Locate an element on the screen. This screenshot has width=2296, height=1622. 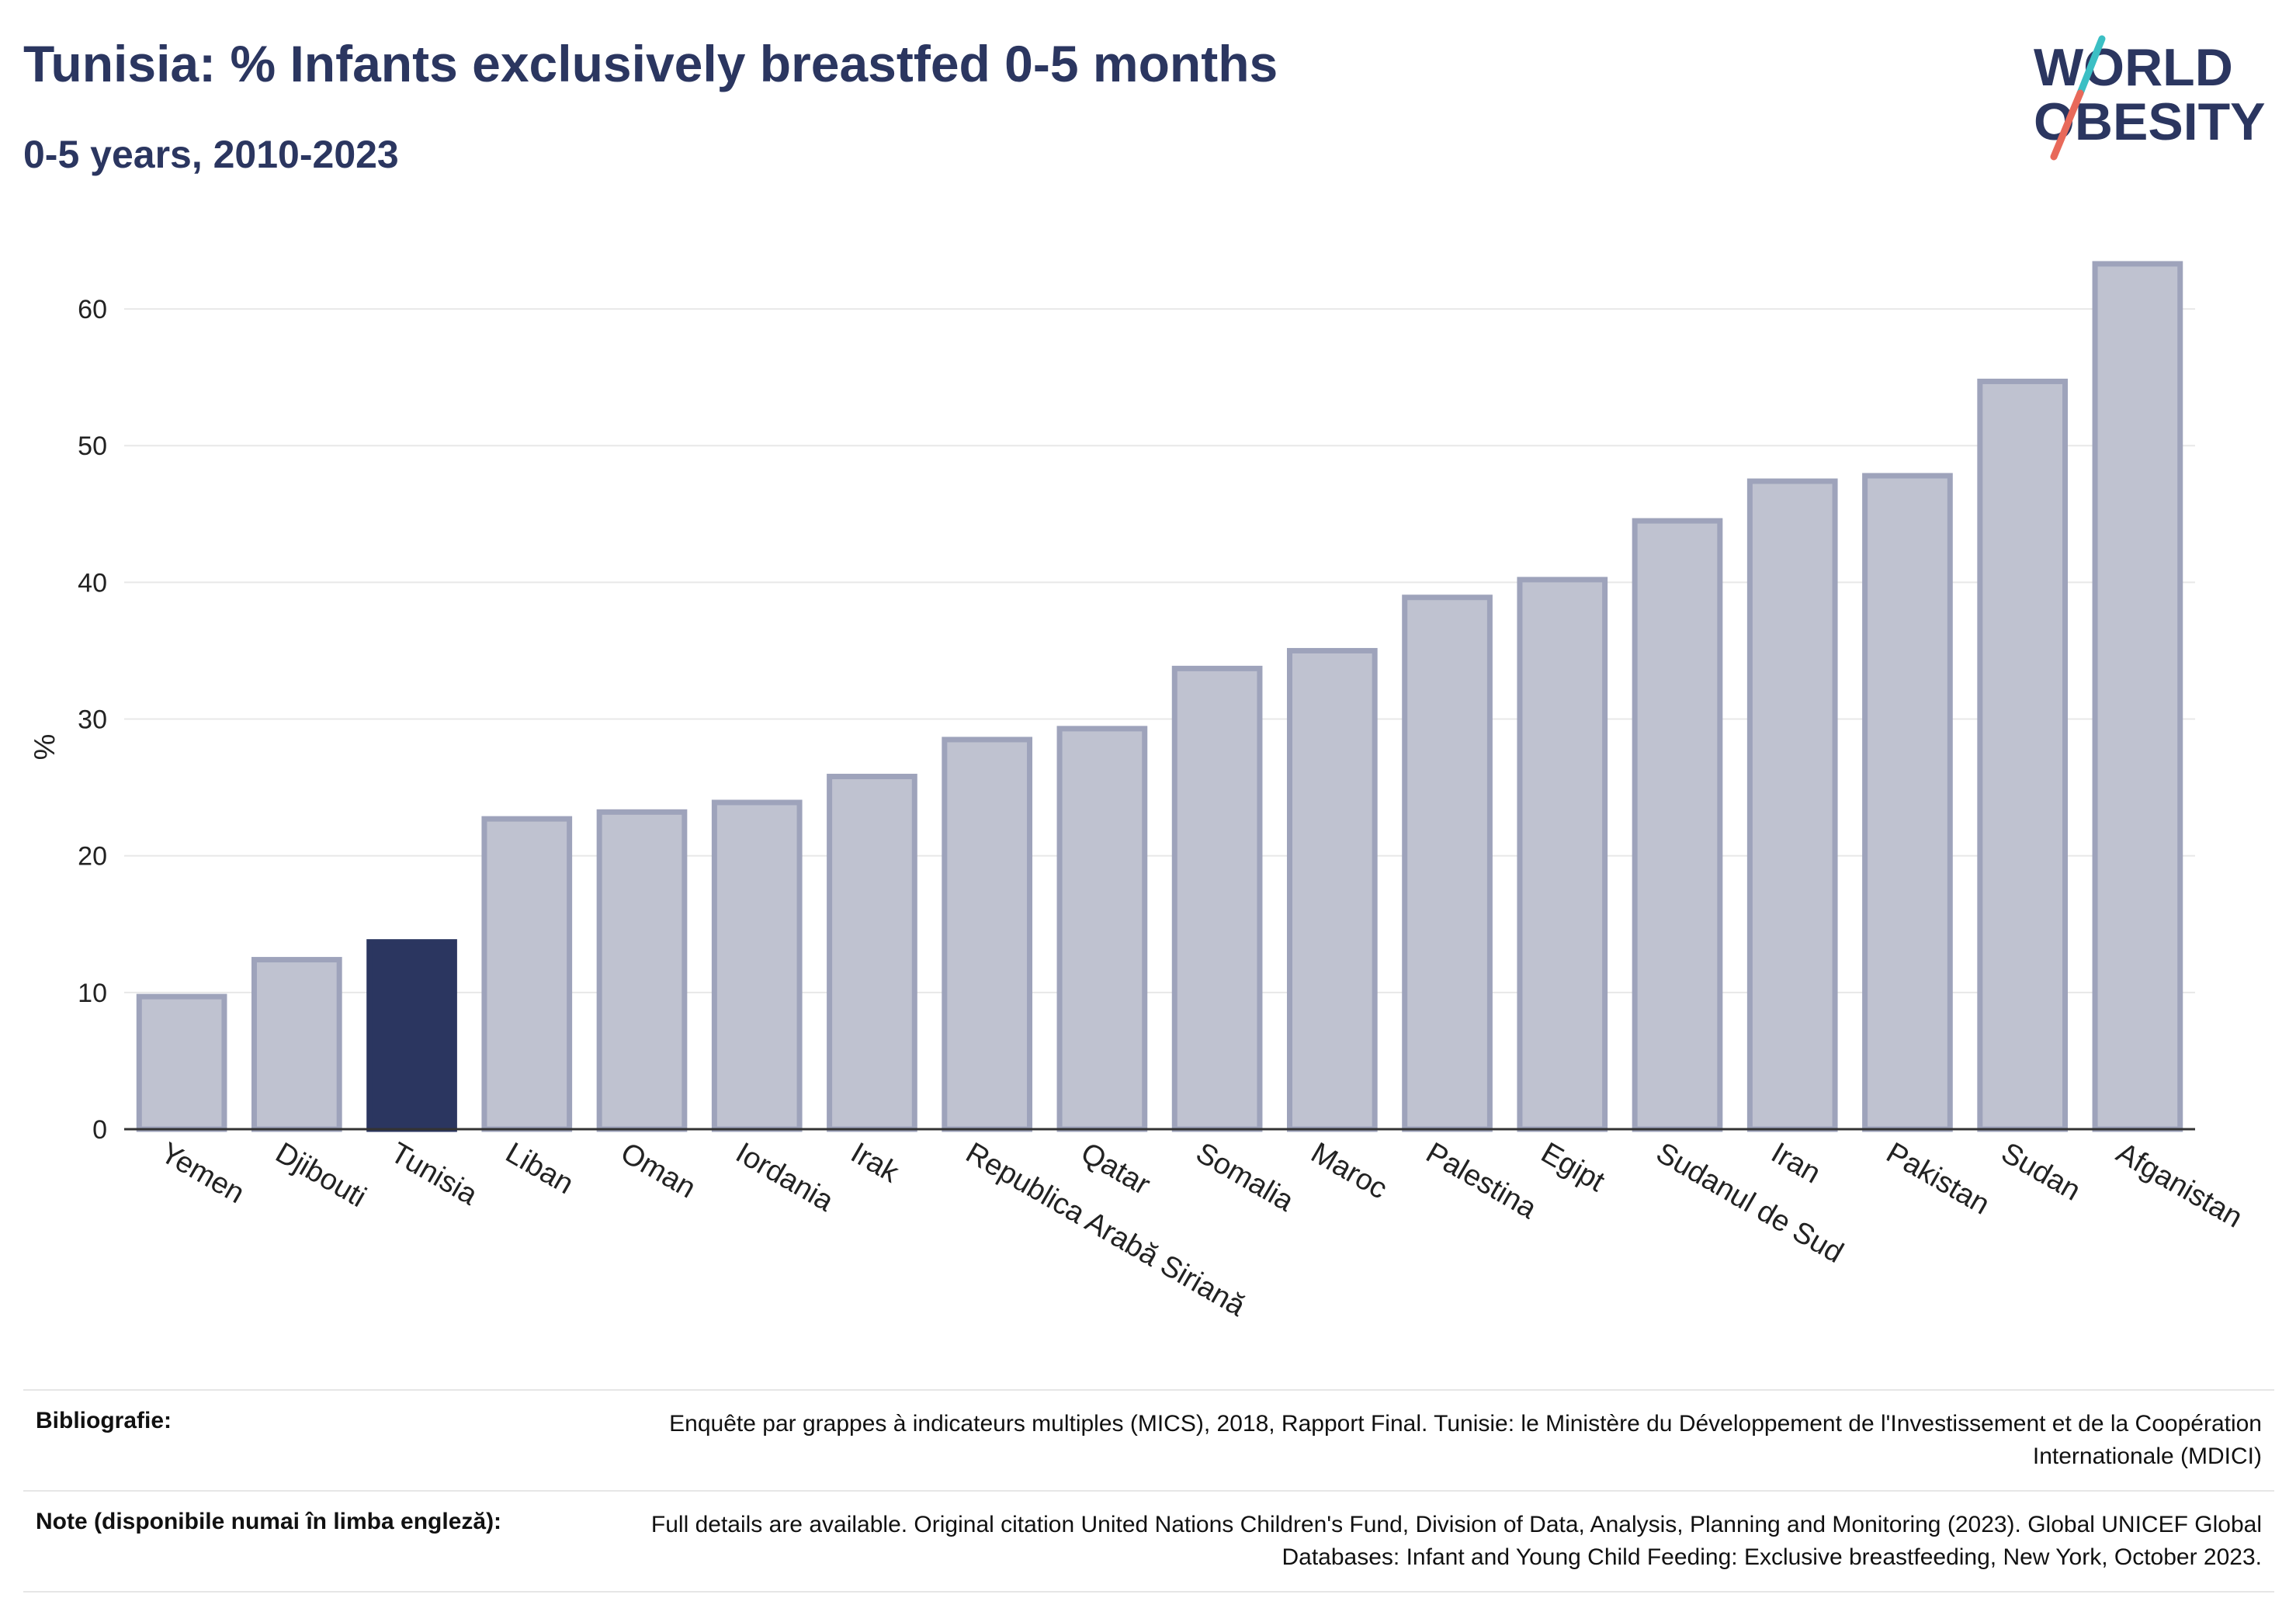
x-tick-label: Afganistan is located at coordinates (2179, 1185).